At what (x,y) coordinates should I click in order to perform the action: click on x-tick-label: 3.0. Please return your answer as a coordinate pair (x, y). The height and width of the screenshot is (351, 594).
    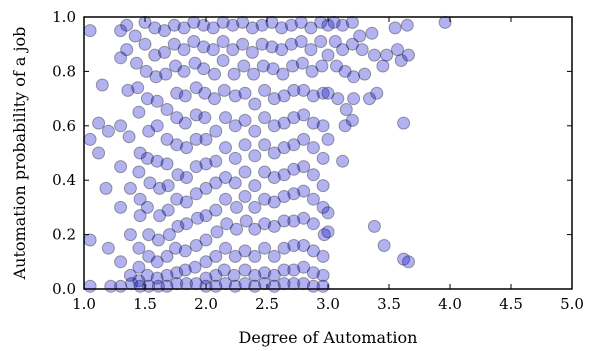
    Looking at the image, I should click on (328, 304).